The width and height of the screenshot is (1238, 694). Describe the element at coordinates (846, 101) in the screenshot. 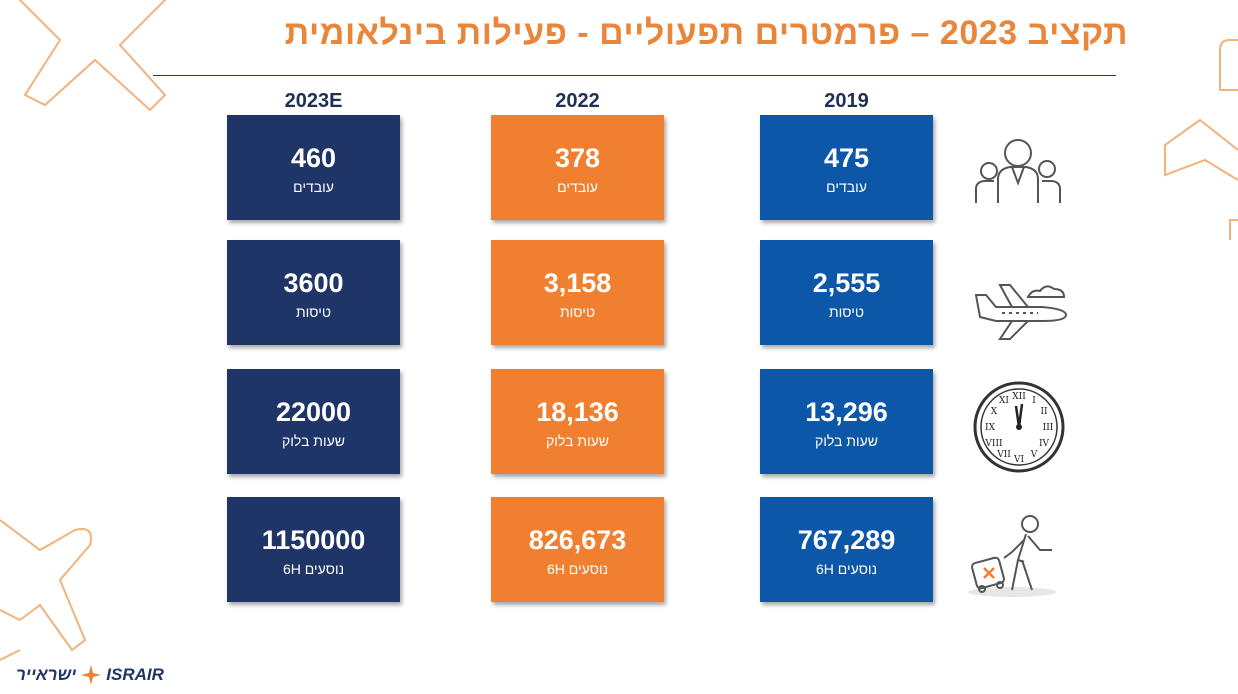

I see `column-header-2019: 2019` at that location.